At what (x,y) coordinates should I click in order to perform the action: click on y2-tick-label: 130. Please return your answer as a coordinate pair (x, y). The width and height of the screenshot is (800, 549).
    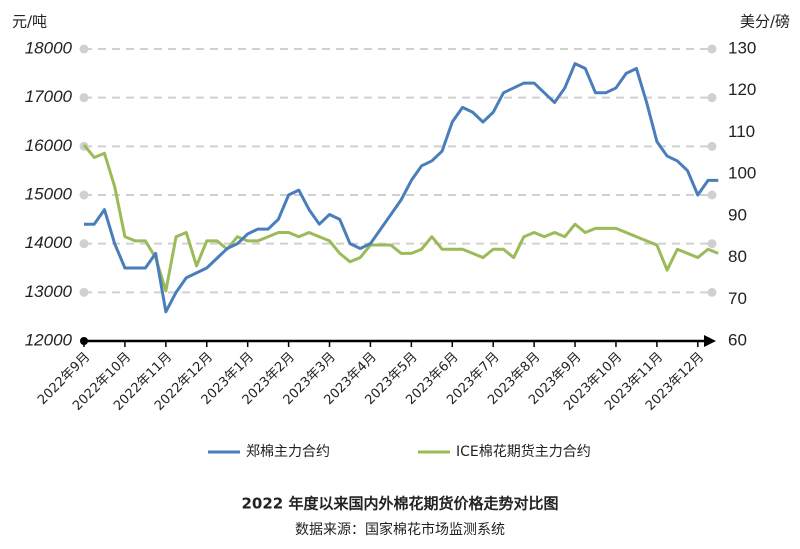
    Looking at the image, I should click on (742, 47).